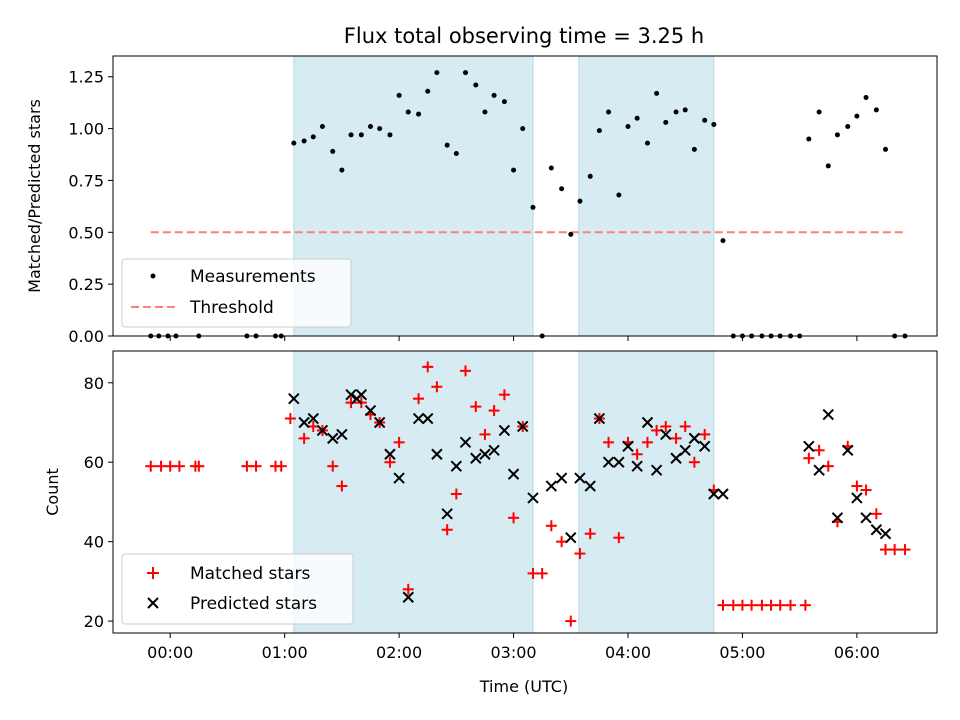 The image size is (960, 720). What do you see at coordinates (646, 196) in the screenshot?
I see `shaded-interval` at bounding box center [646, 196].